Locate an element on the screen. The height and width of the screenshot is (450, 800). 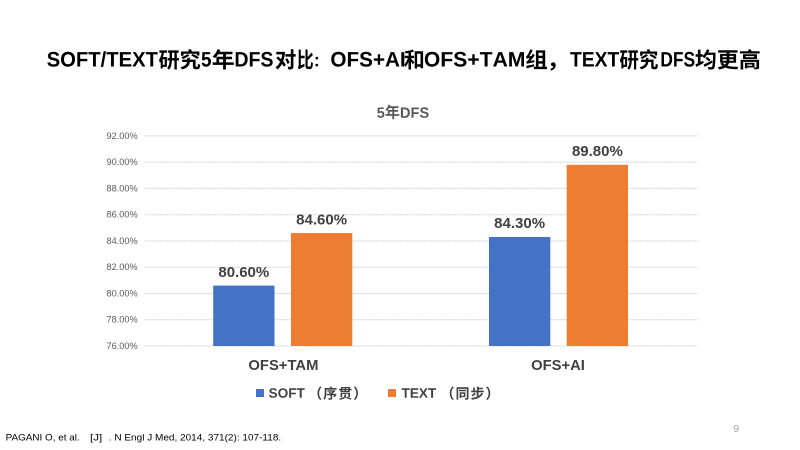
svg-text: OFS+AI is located at coordinates (558, 366).